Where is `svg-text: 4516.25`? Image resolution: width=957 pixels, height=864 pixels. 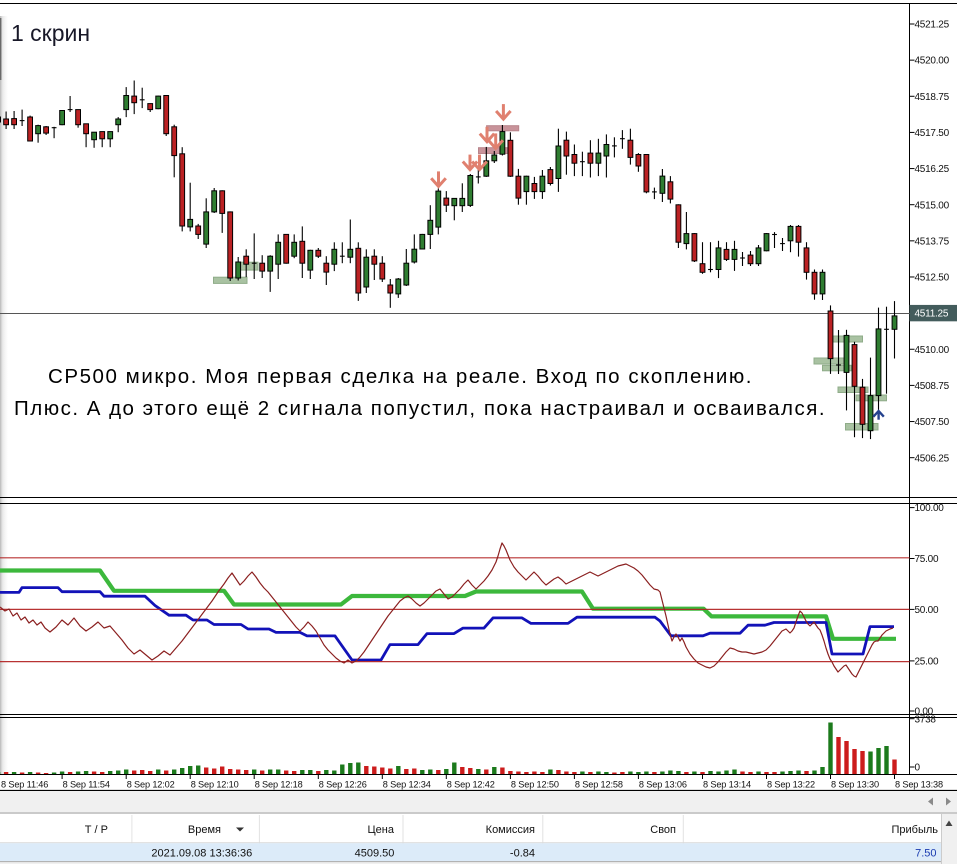 svg-text: 4516.25 is located at coordinates (932, 169).